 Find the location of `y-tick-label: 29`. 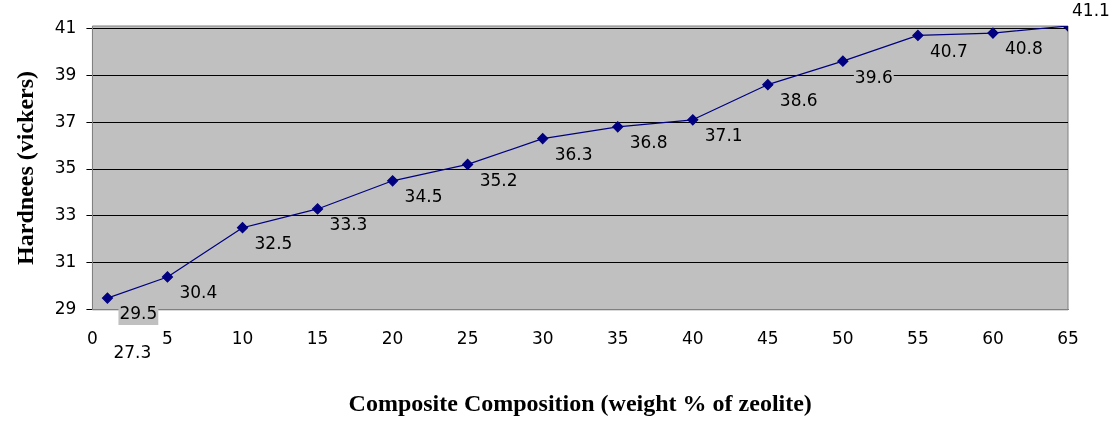

y-tick-label: 29 is located at coordinates (65, 308).